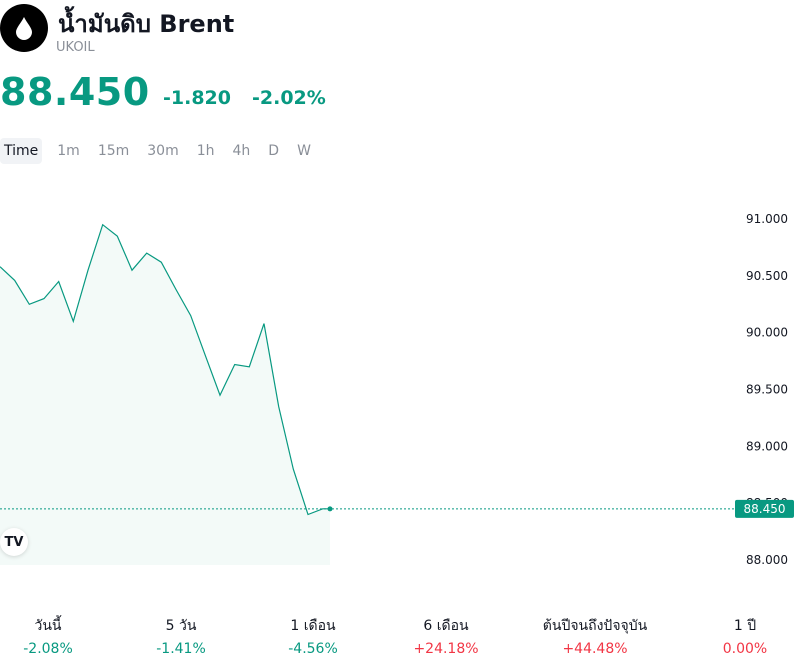 The height and width of the screenshot is (671, 800). What do you see at coordinates (330, 509) in the screenshot?
I see `last-price-dot` at bounding box center [330, 509].